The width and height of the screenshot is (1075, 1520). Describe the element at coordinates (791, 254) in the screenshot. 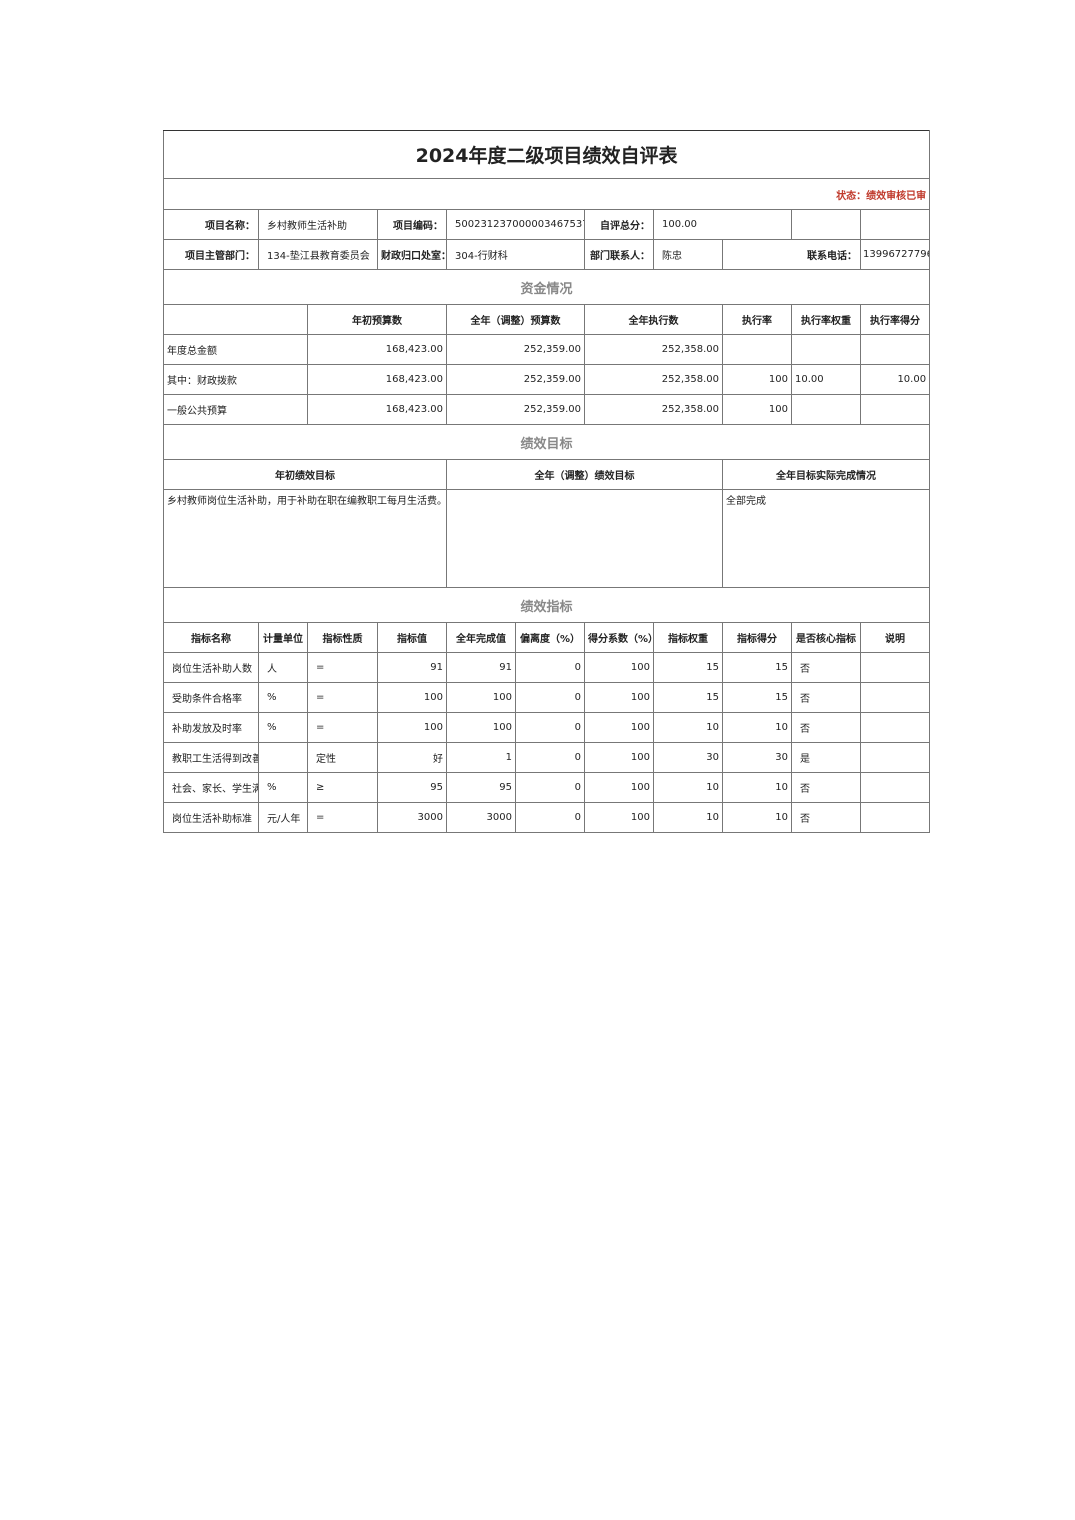

I see `phone-label: 联系电话：` at that location.